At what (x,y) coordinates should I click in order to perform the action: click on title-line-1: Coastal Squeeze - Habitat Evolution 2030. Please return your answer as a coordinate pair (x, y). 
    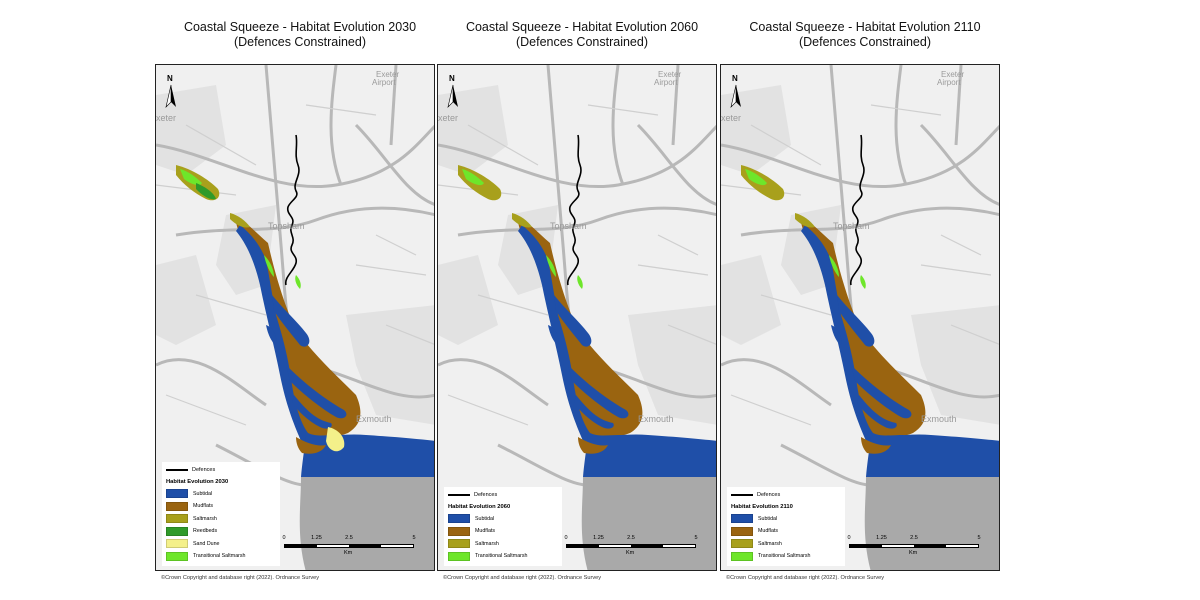
    Looking at the image, I should click on (300, 27).